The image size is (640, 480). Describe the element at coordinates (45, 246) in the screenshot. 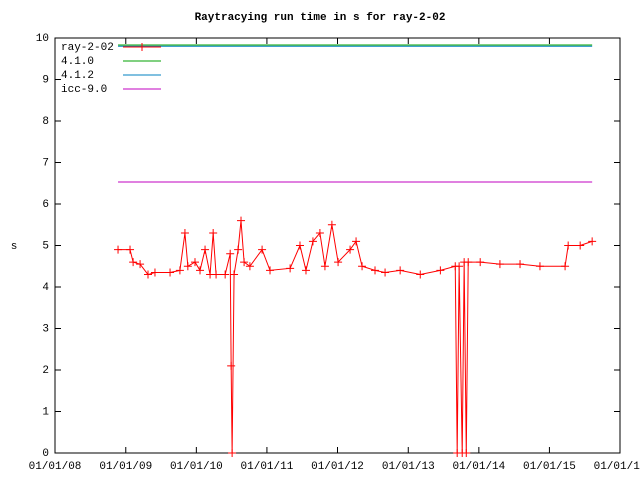

I see `y-tick-label: 5` at that location.